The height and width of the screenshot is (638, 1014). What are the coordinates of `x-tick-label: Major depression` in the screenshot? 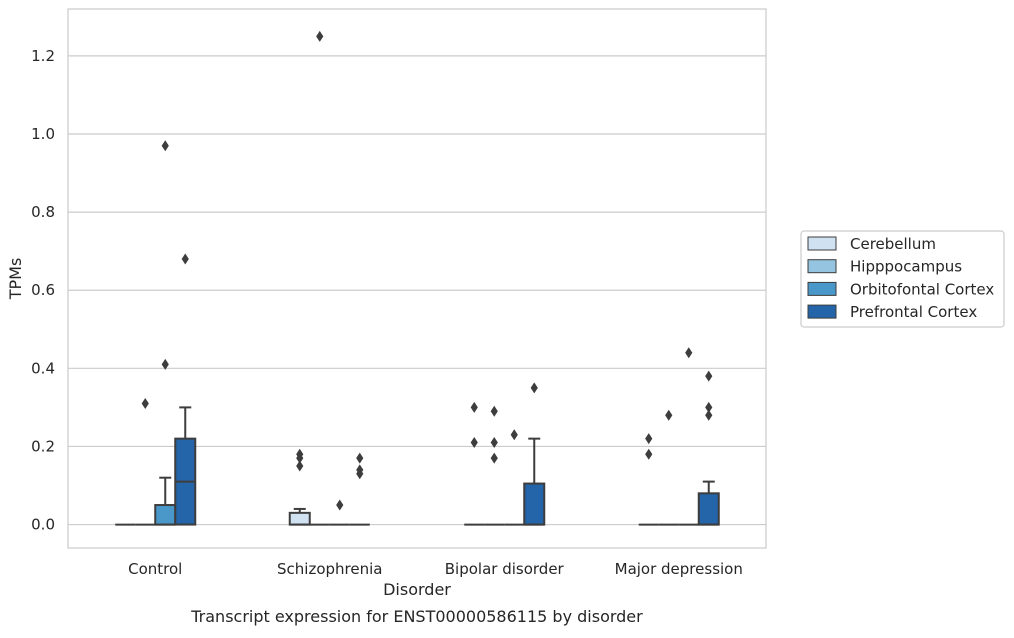 It's located at (679, 569).